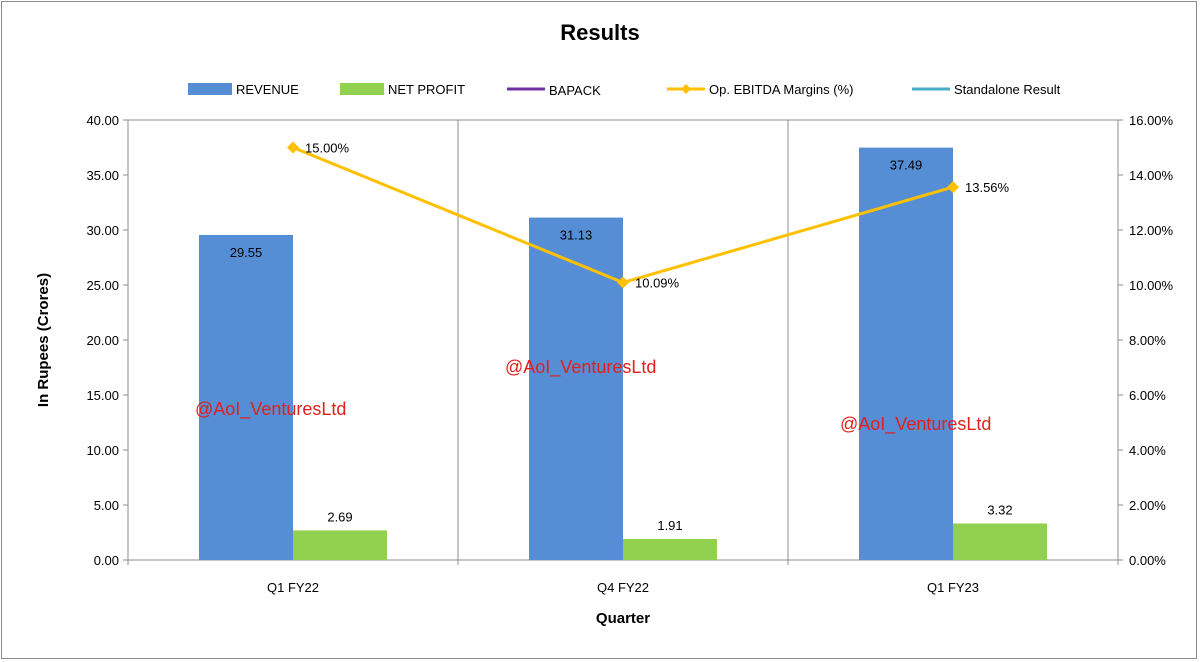 The image size is (1200, 662). I want to click on x-axis-ticks: Q1 FY22 Q4 FY22 Q1 FY23, so click(623, 577).